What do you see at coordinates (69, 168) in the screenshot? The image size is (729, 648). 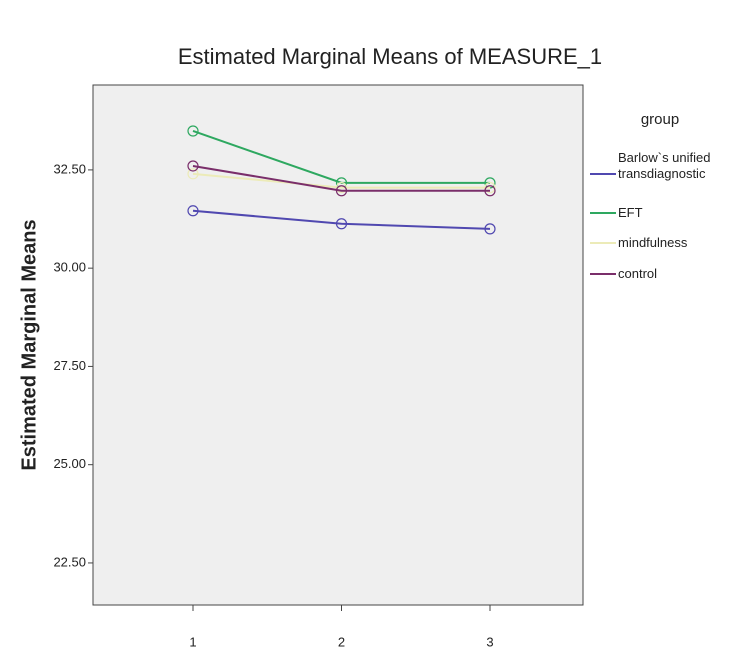 I see `y-tick-label: 32.50` at bounding box center [69, 168].